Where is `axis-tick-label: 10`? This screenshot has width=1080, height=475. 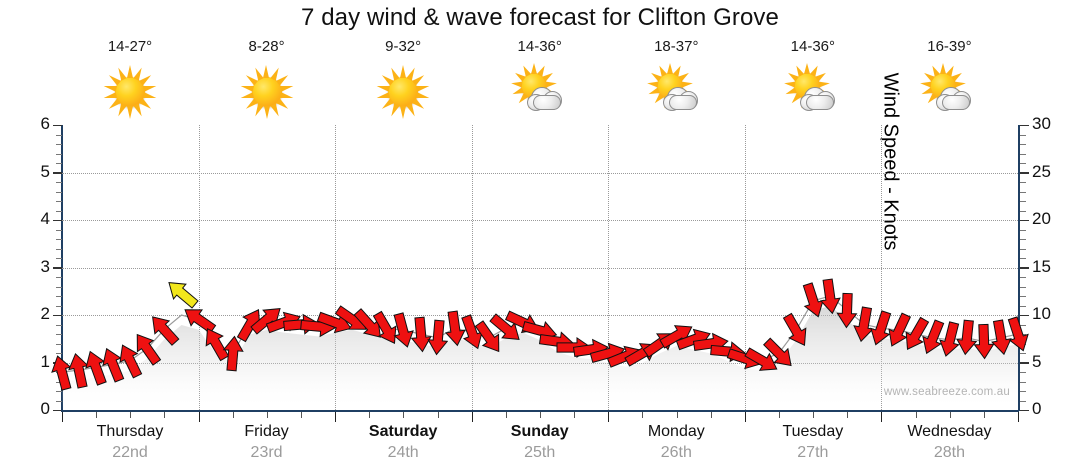 axis-tick-label: 10 is located at coordinates (1041, 313).